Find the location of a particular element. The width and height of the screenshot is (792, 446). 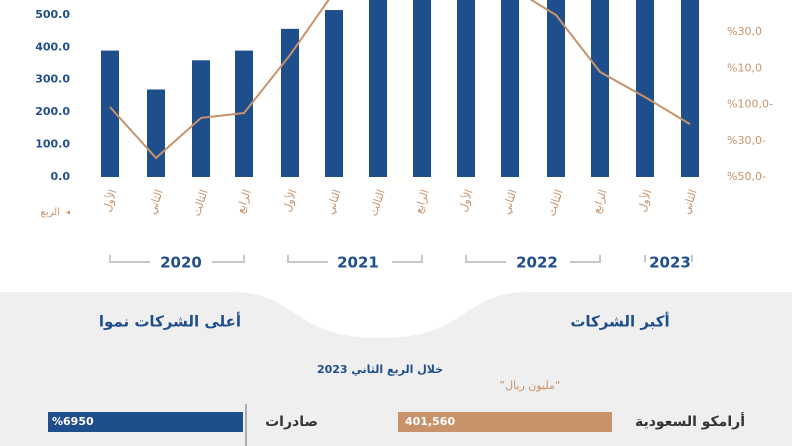

unit: ”مليون ريال“ is located at coordinates (529, 385).